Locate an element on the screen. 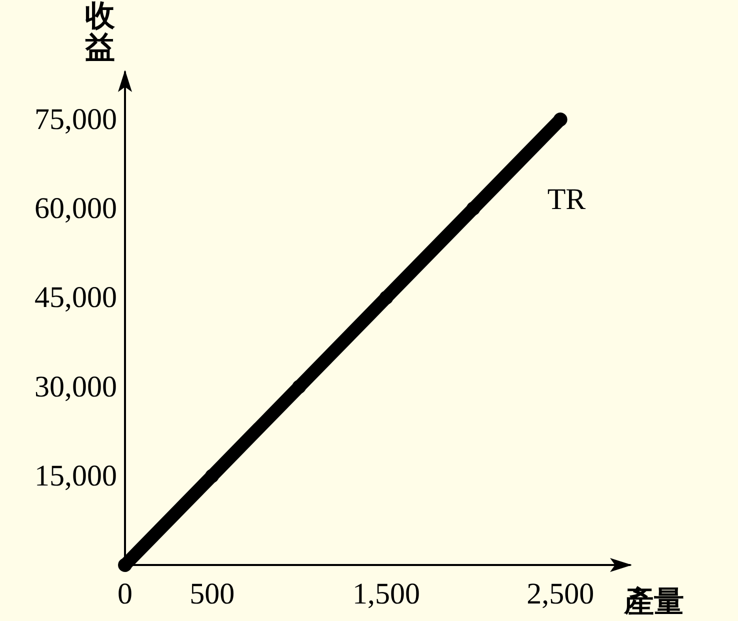 The image size is (738, 621). y-tick-label: 60,000 is located at coordinates (75, 209).